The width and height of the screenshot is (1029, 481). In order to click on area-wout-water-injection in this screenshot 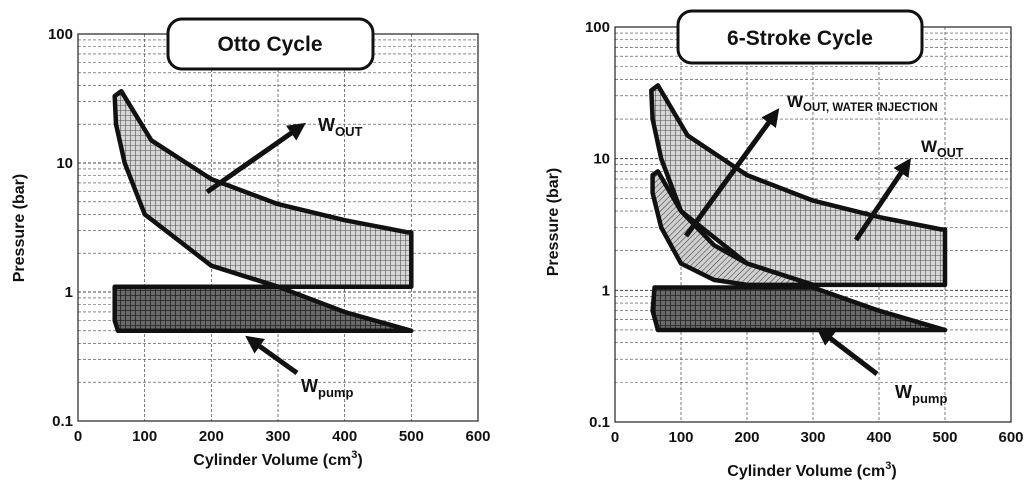, I will do `click(798, 185)`.